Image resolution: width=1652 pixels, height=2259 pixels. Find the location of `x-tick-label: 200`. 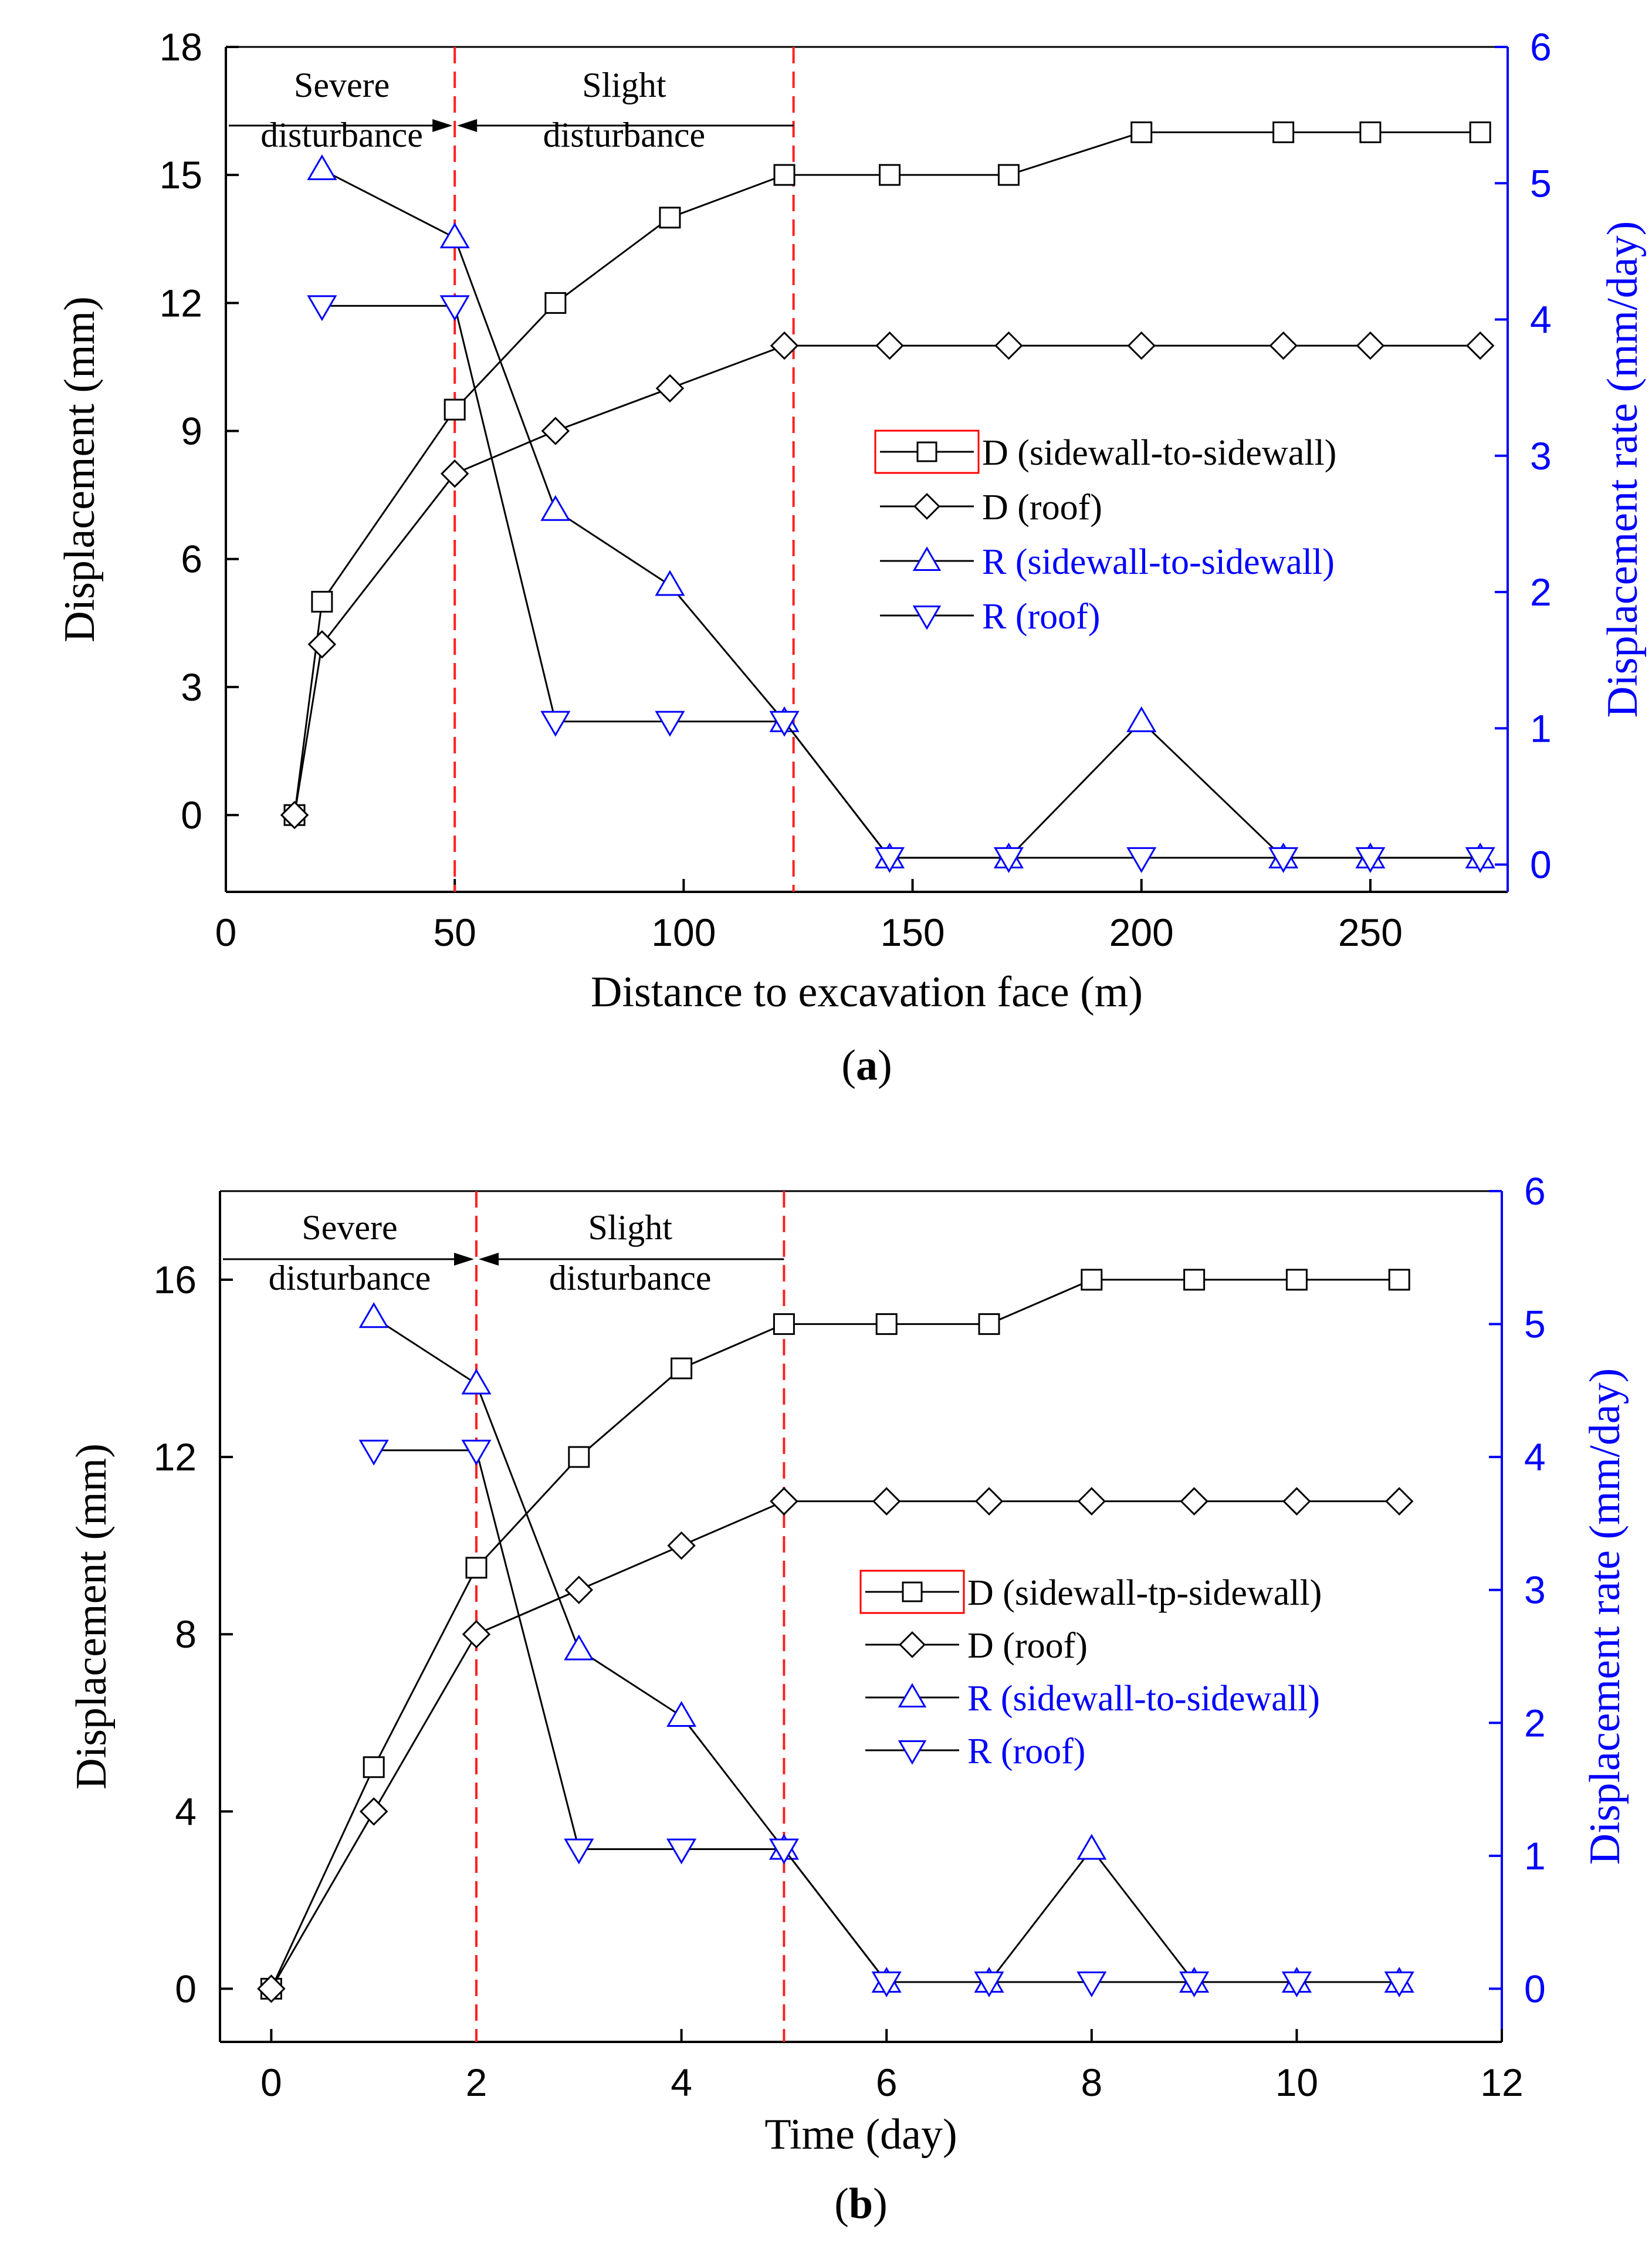

x-tick-label: 200 is located at coordinates (1141, 932).